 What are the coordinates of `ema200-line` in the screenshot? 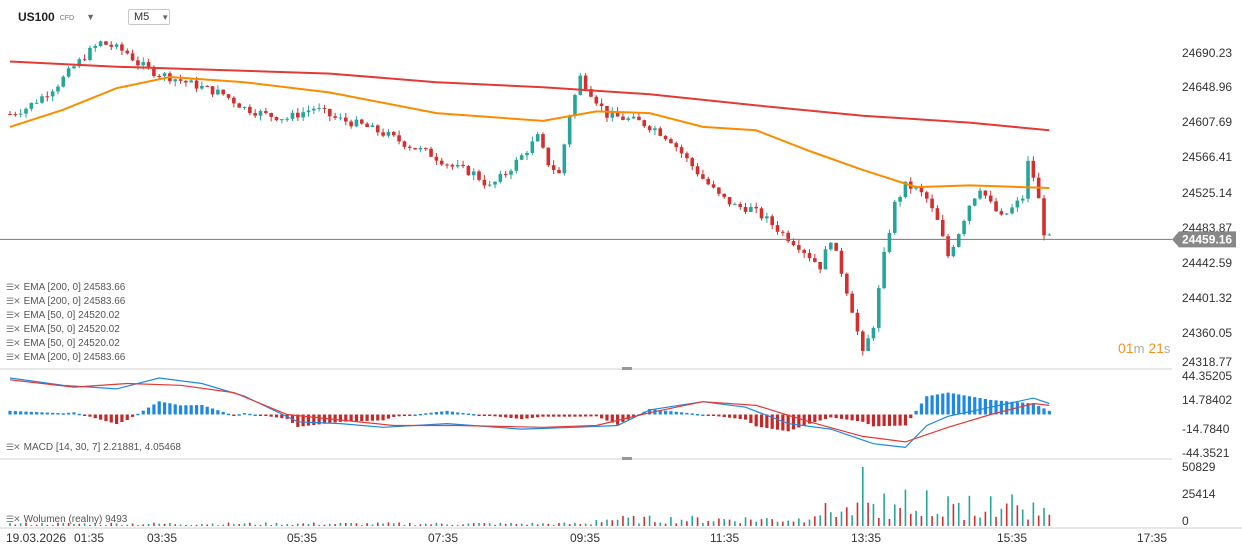 It's located at (529, 96).